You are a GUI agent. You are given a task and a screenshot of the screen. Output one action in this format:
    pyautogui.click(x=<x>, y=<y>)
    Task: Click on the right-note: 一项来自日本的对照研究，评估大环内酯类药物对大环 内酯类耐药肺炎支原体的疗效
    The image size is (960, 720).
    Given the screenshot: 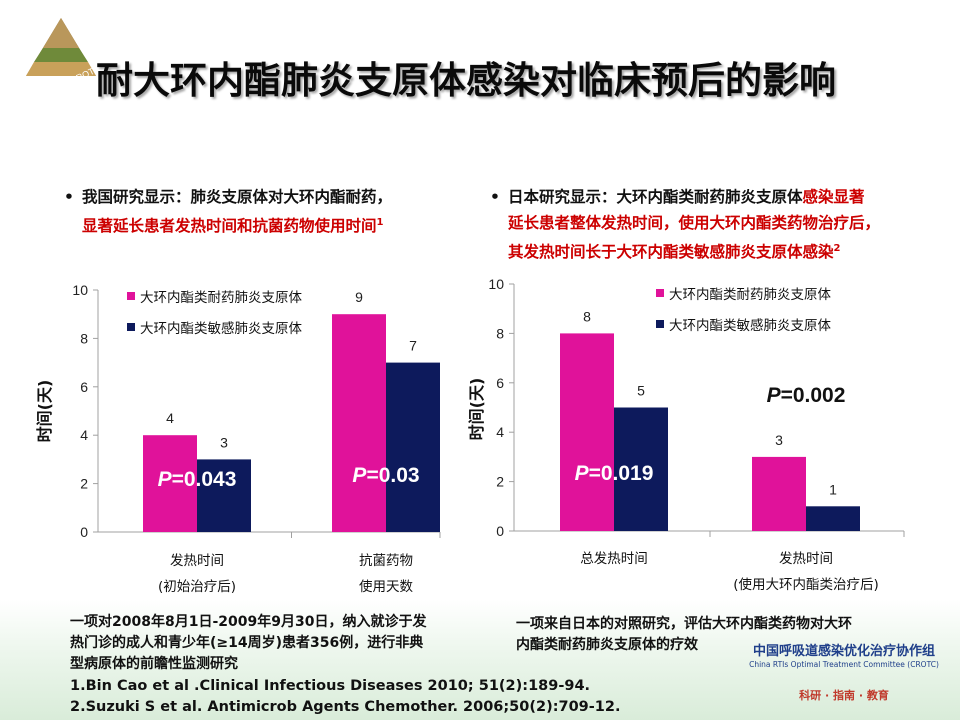 What is the action you would take?
    pyautogui.click(x=716, y=635)
    